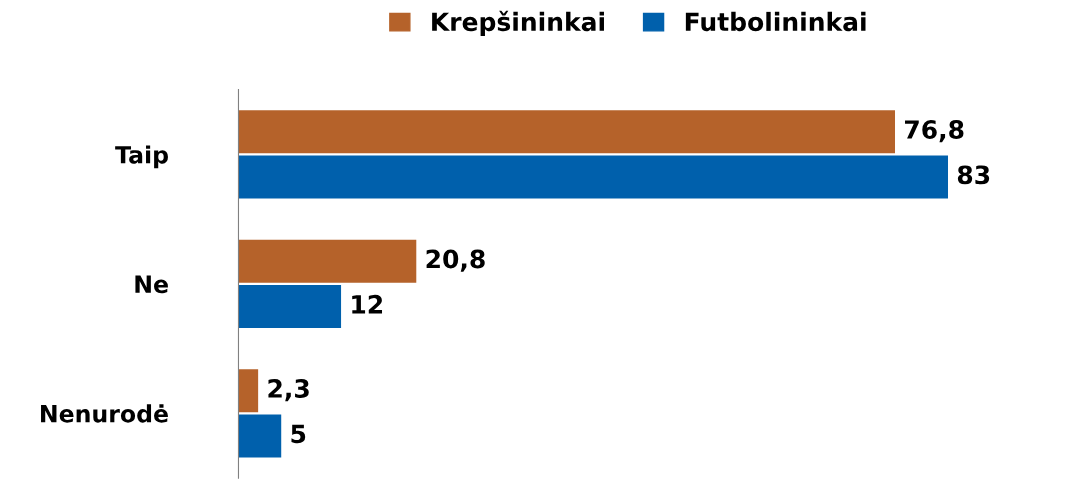 The width and height of the screenshot is (1084, 498). I want to click on legend-label: Futbolininkai, so click(775, 21).